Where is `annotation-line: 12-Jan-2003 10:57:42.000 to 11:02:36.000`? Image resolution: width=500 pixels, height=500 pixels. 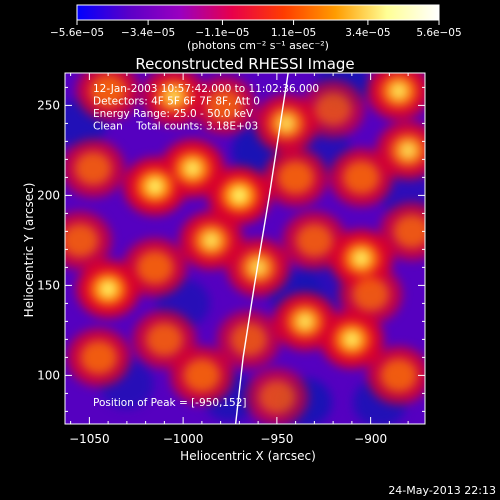 annotation-line: 12-Jan-2003 10:57:42.000 to 11:02:36.000 is located at coordinates (206, 89).